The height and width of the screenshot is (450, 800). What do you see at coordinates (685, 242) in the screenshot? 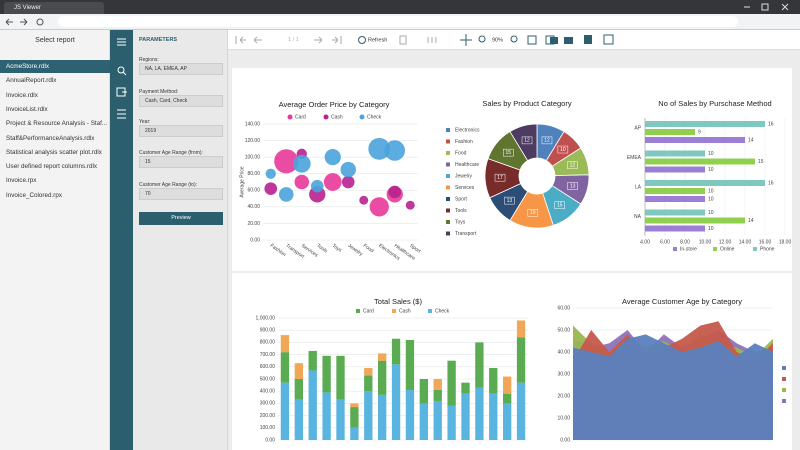
I see `x-tick-label: 8.00` at bounding box center [685, 242].